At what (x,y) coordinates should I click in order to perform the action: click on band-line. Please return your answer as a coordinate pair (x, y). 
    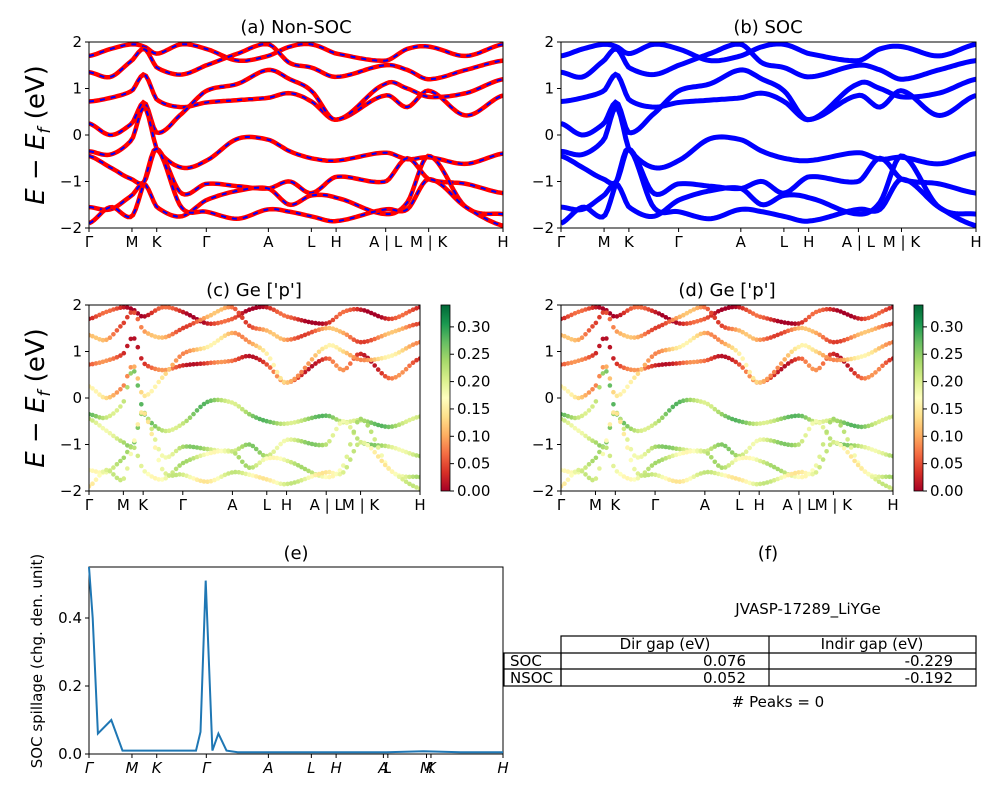
    Looking at the image, I should click on (768, 97).